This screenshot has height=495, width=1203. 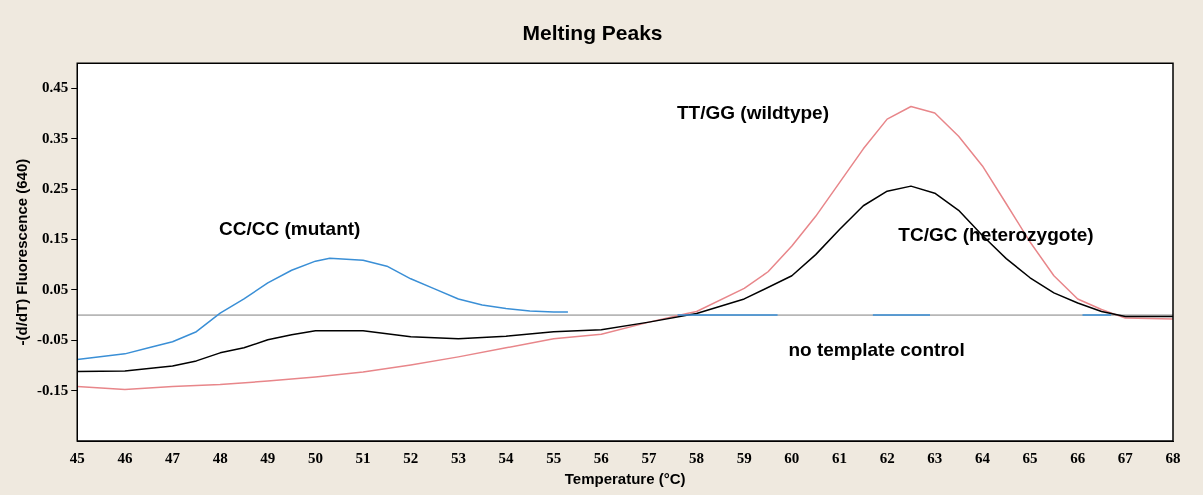 What do you see at coordinates (53, 389) in the screenshot?
I see `y-tick-label: -0.15` at bounding box center [53, 389].